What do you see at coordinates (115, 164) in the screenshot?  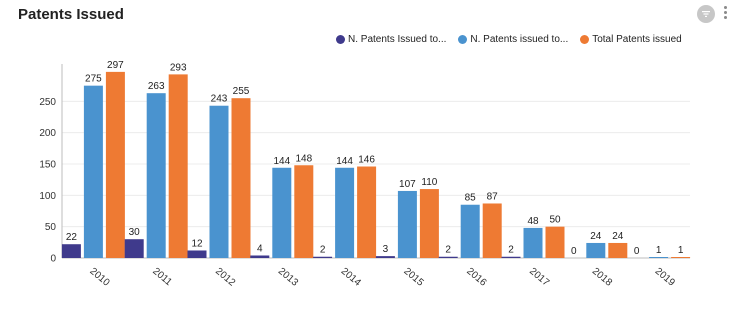 I see `bar-3-2010` at bounding box center [115, 164].